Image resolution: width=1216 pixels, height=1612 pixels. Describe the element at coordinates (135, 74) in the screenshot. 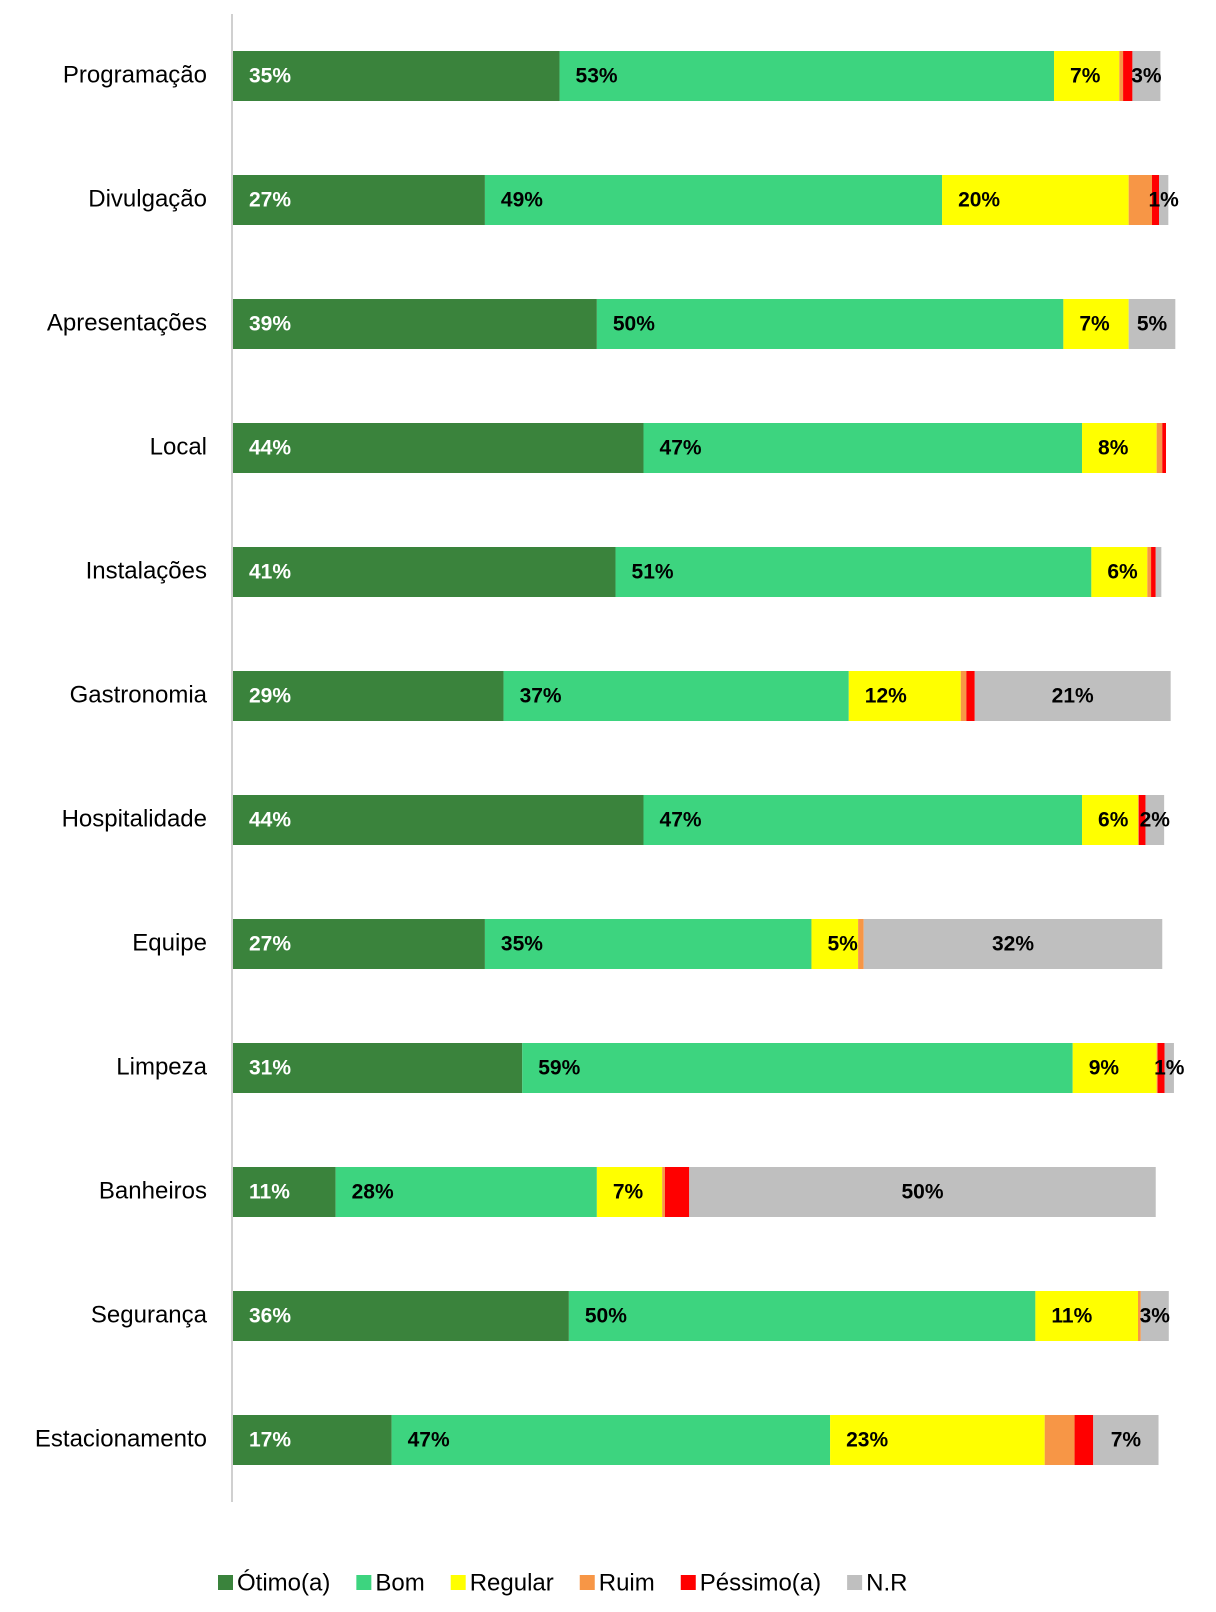

I see `category-label: Programação` at that location.